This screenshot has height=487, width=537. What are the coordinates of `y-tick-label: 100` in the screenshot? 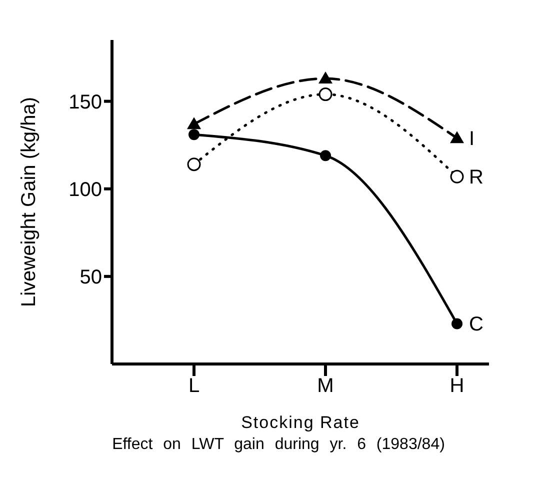 It's located at (85, 189).